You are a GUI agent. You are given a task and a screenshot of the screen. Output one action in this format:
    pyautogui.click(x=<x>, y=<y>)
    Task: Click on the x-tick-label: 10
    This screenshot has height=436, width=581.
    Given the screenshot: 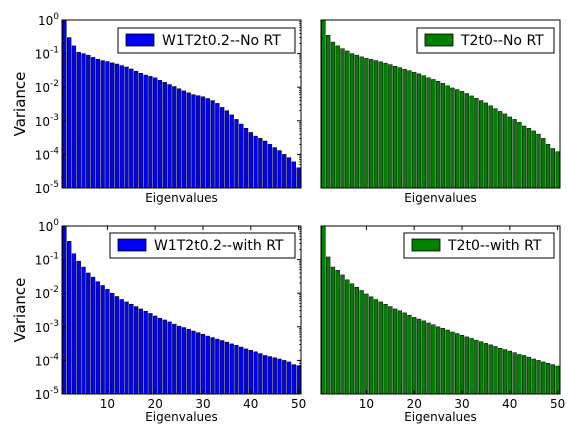 What is the action you would take?
    pyautogui.click(x=366, y=404)
    